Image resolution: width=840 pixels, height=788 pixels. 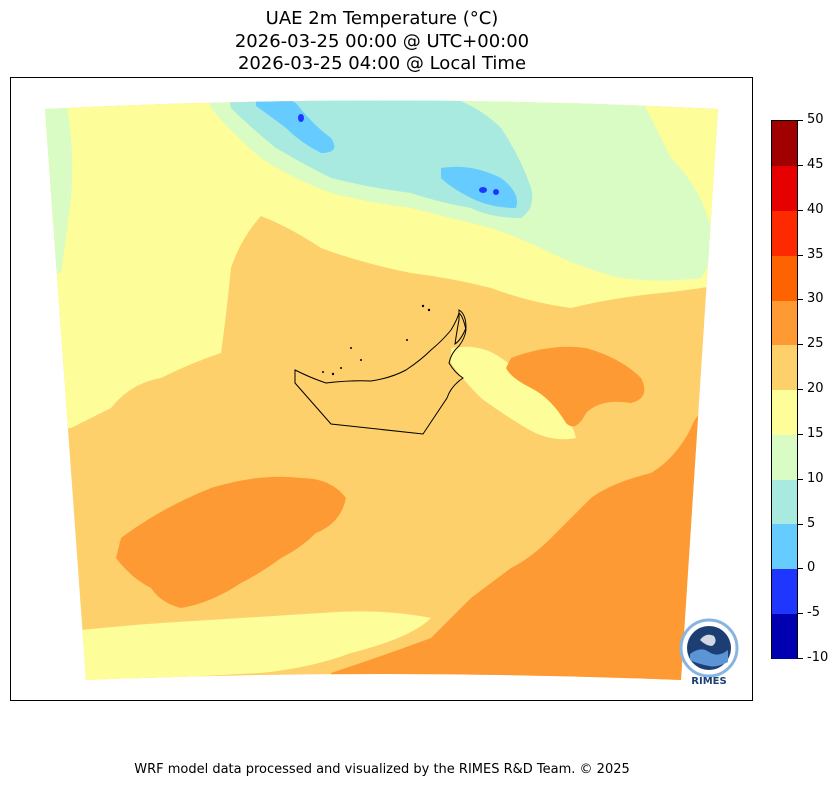 I want to click on colorbar-tick-label: 15, so click(x=815, y=433).